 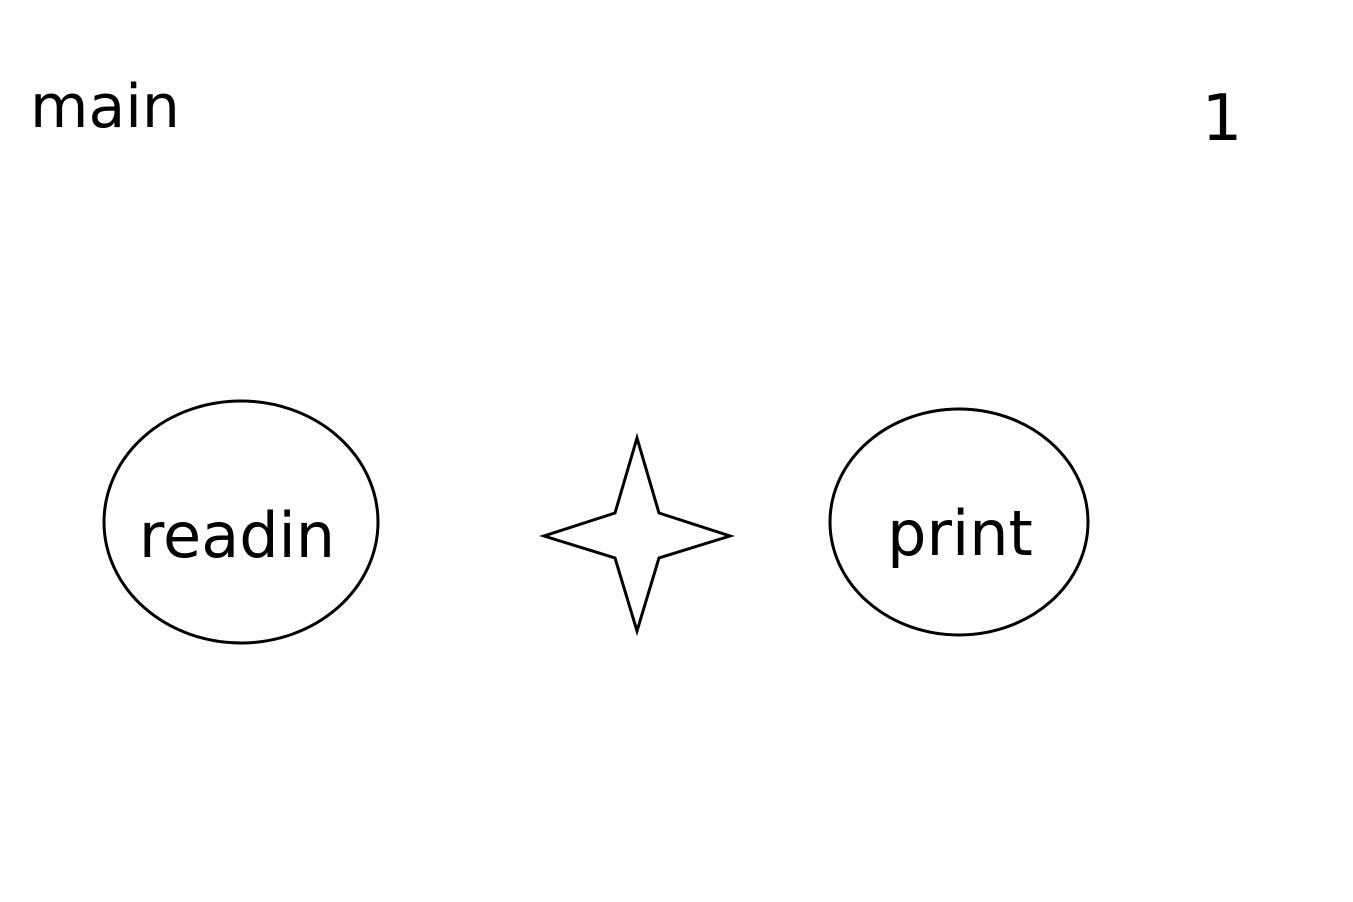 I want to click on node-readin-ellipse, so click(x=241, y=522).